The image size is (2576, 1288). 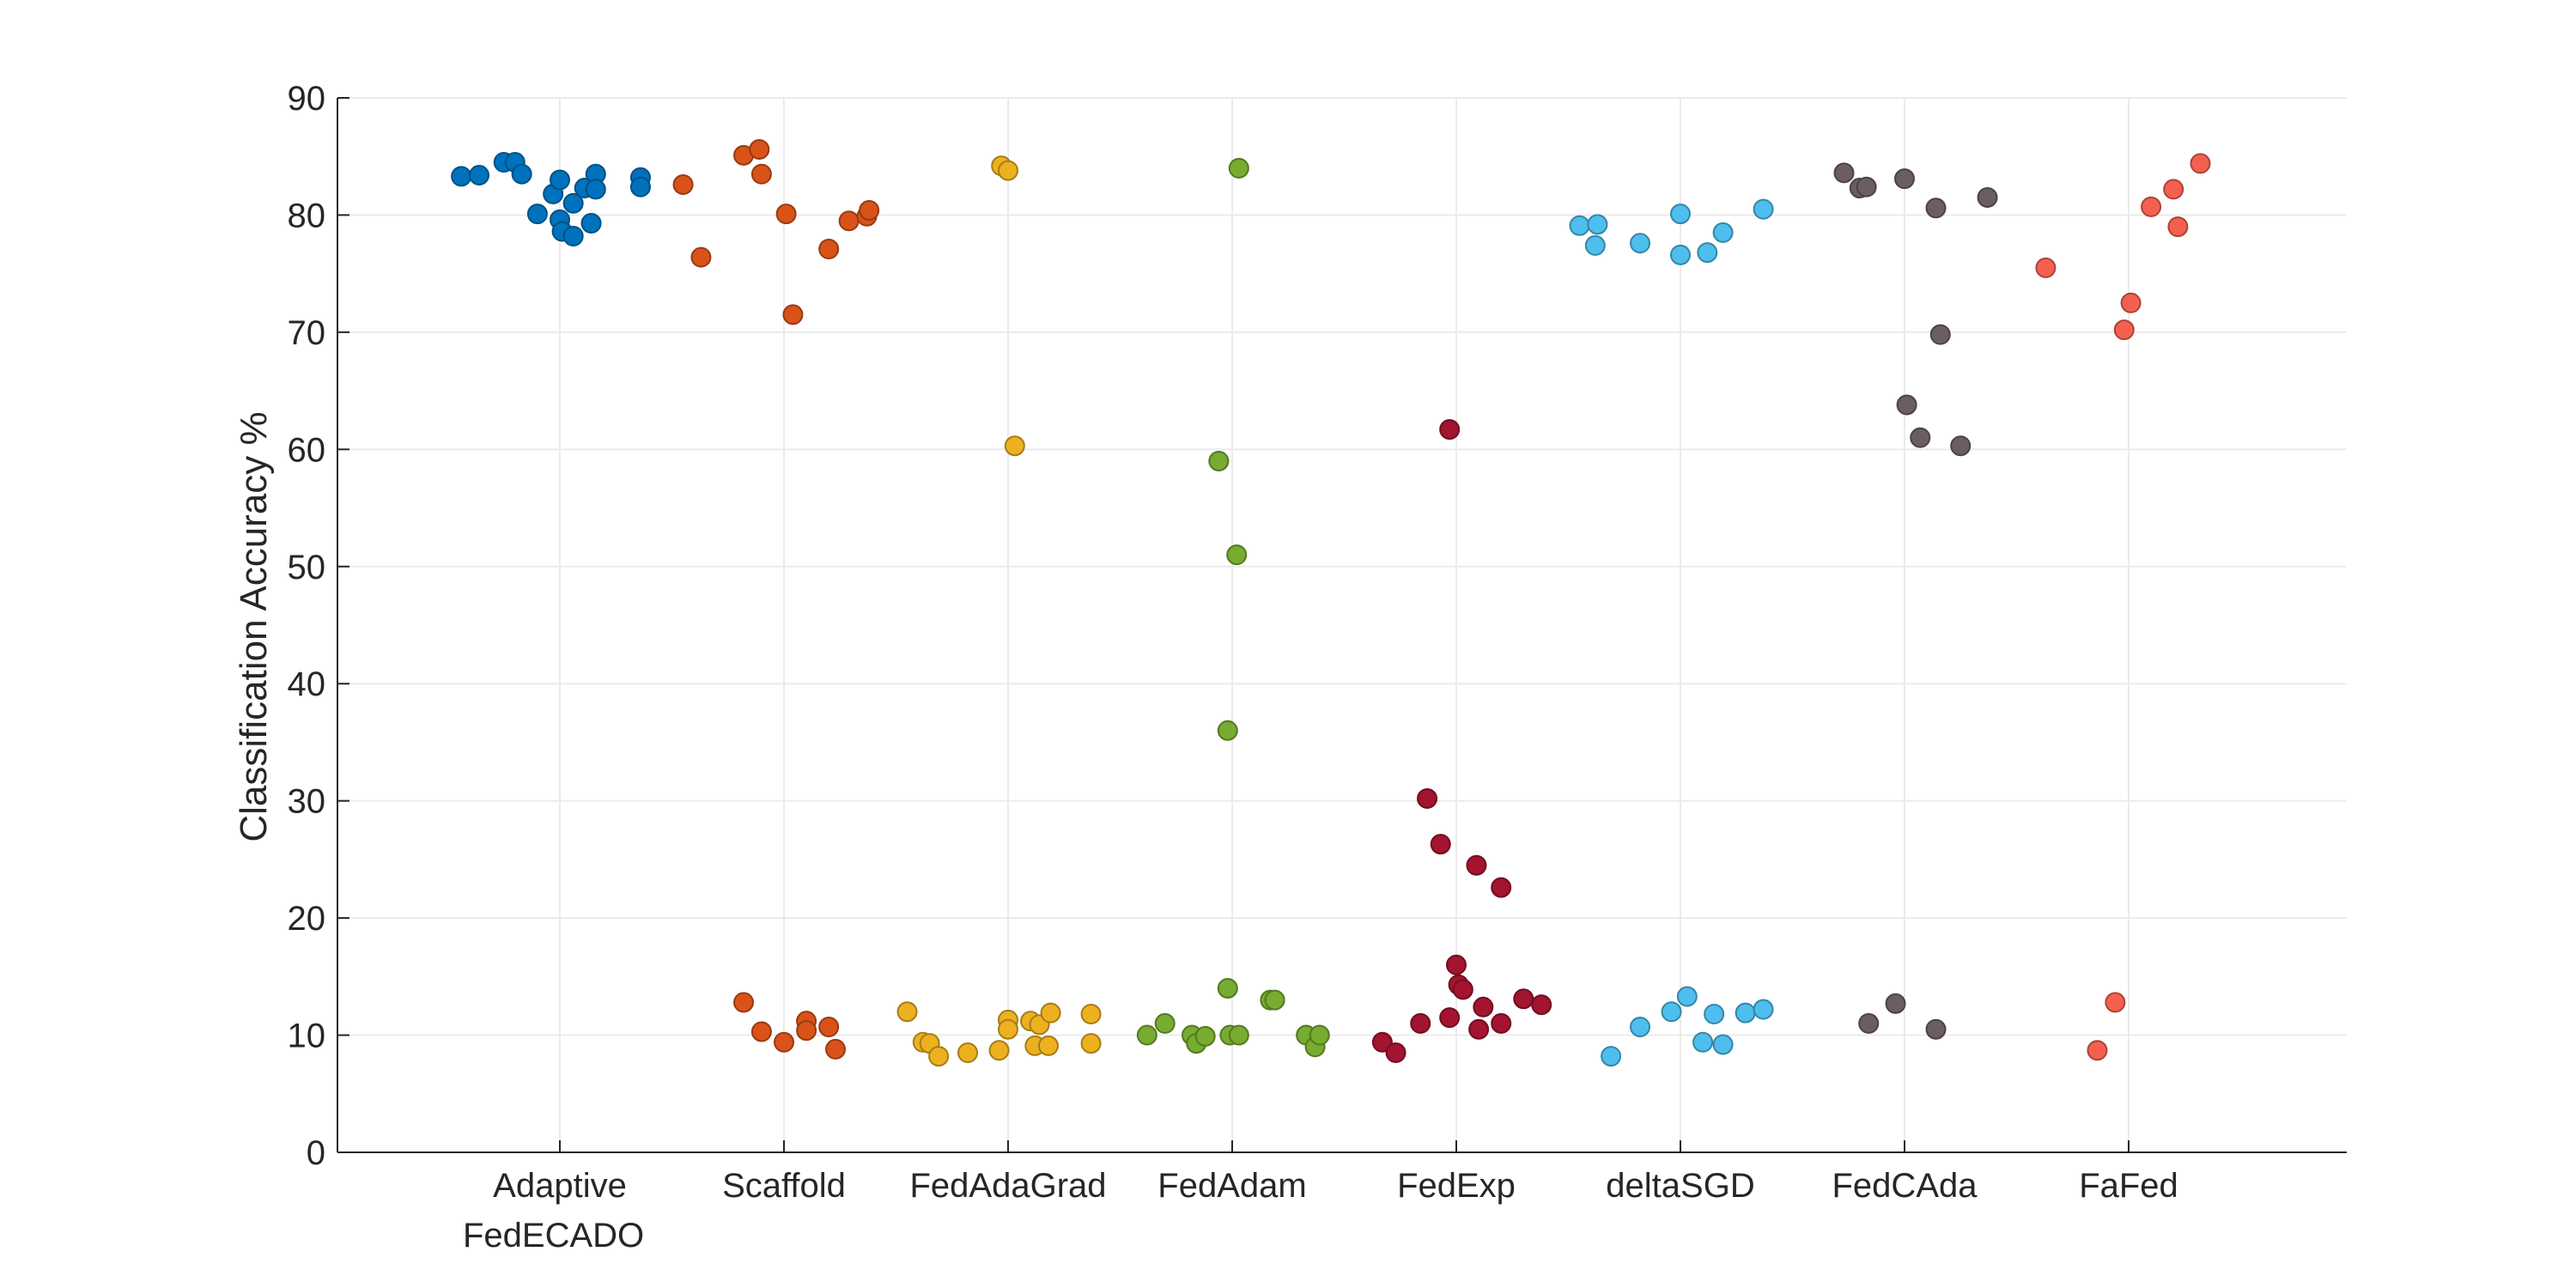 What do you see at coordinates (254, 626) in the screenshot?
I see `y-axis-label: Classification Accuracy %` at bounding box center [254, 626].